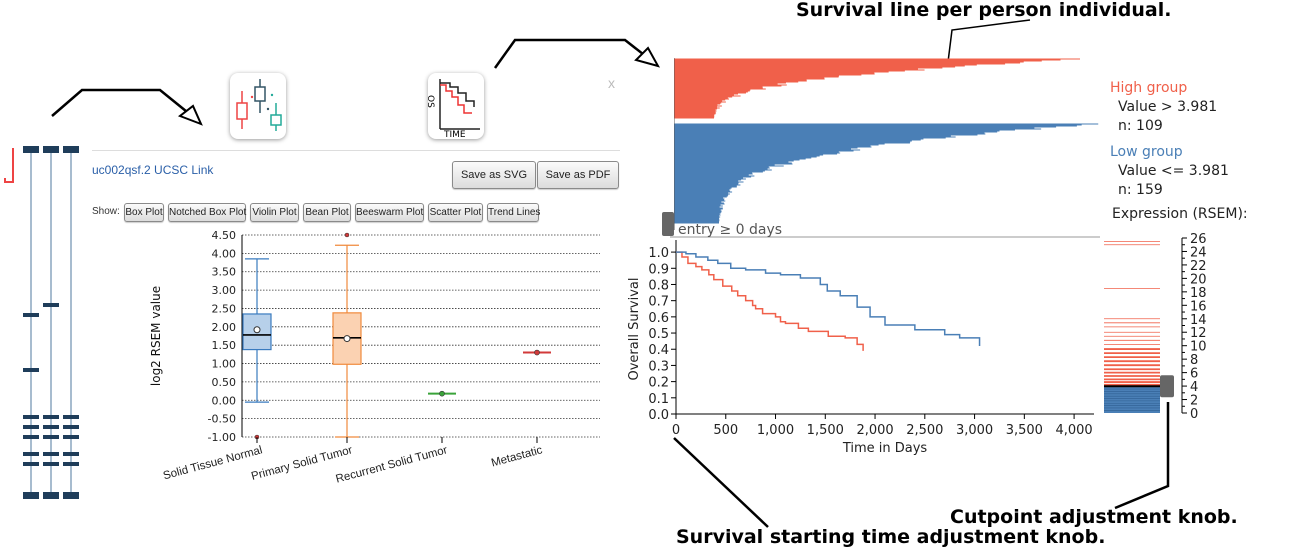 This screenshot has width=1296, height=550. Describe the element at coordinates (222, 419) in the screenshot. I see `boxplot-ytick-label: -0.50` at that location.